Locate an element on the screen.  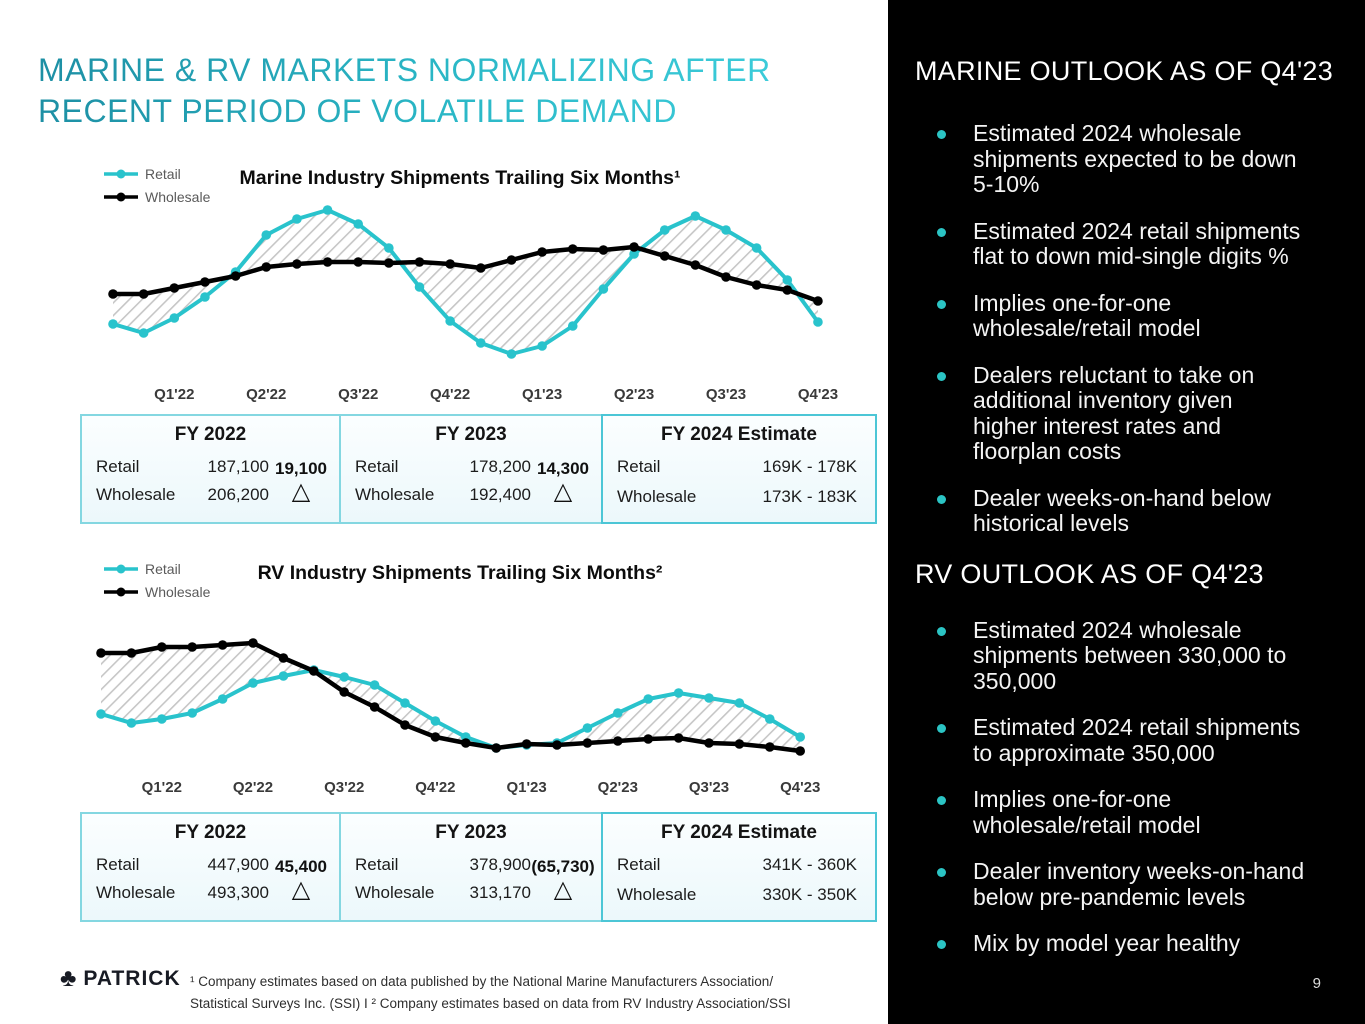
retail-line-swatch-icon is located at coordinates (121, 174).